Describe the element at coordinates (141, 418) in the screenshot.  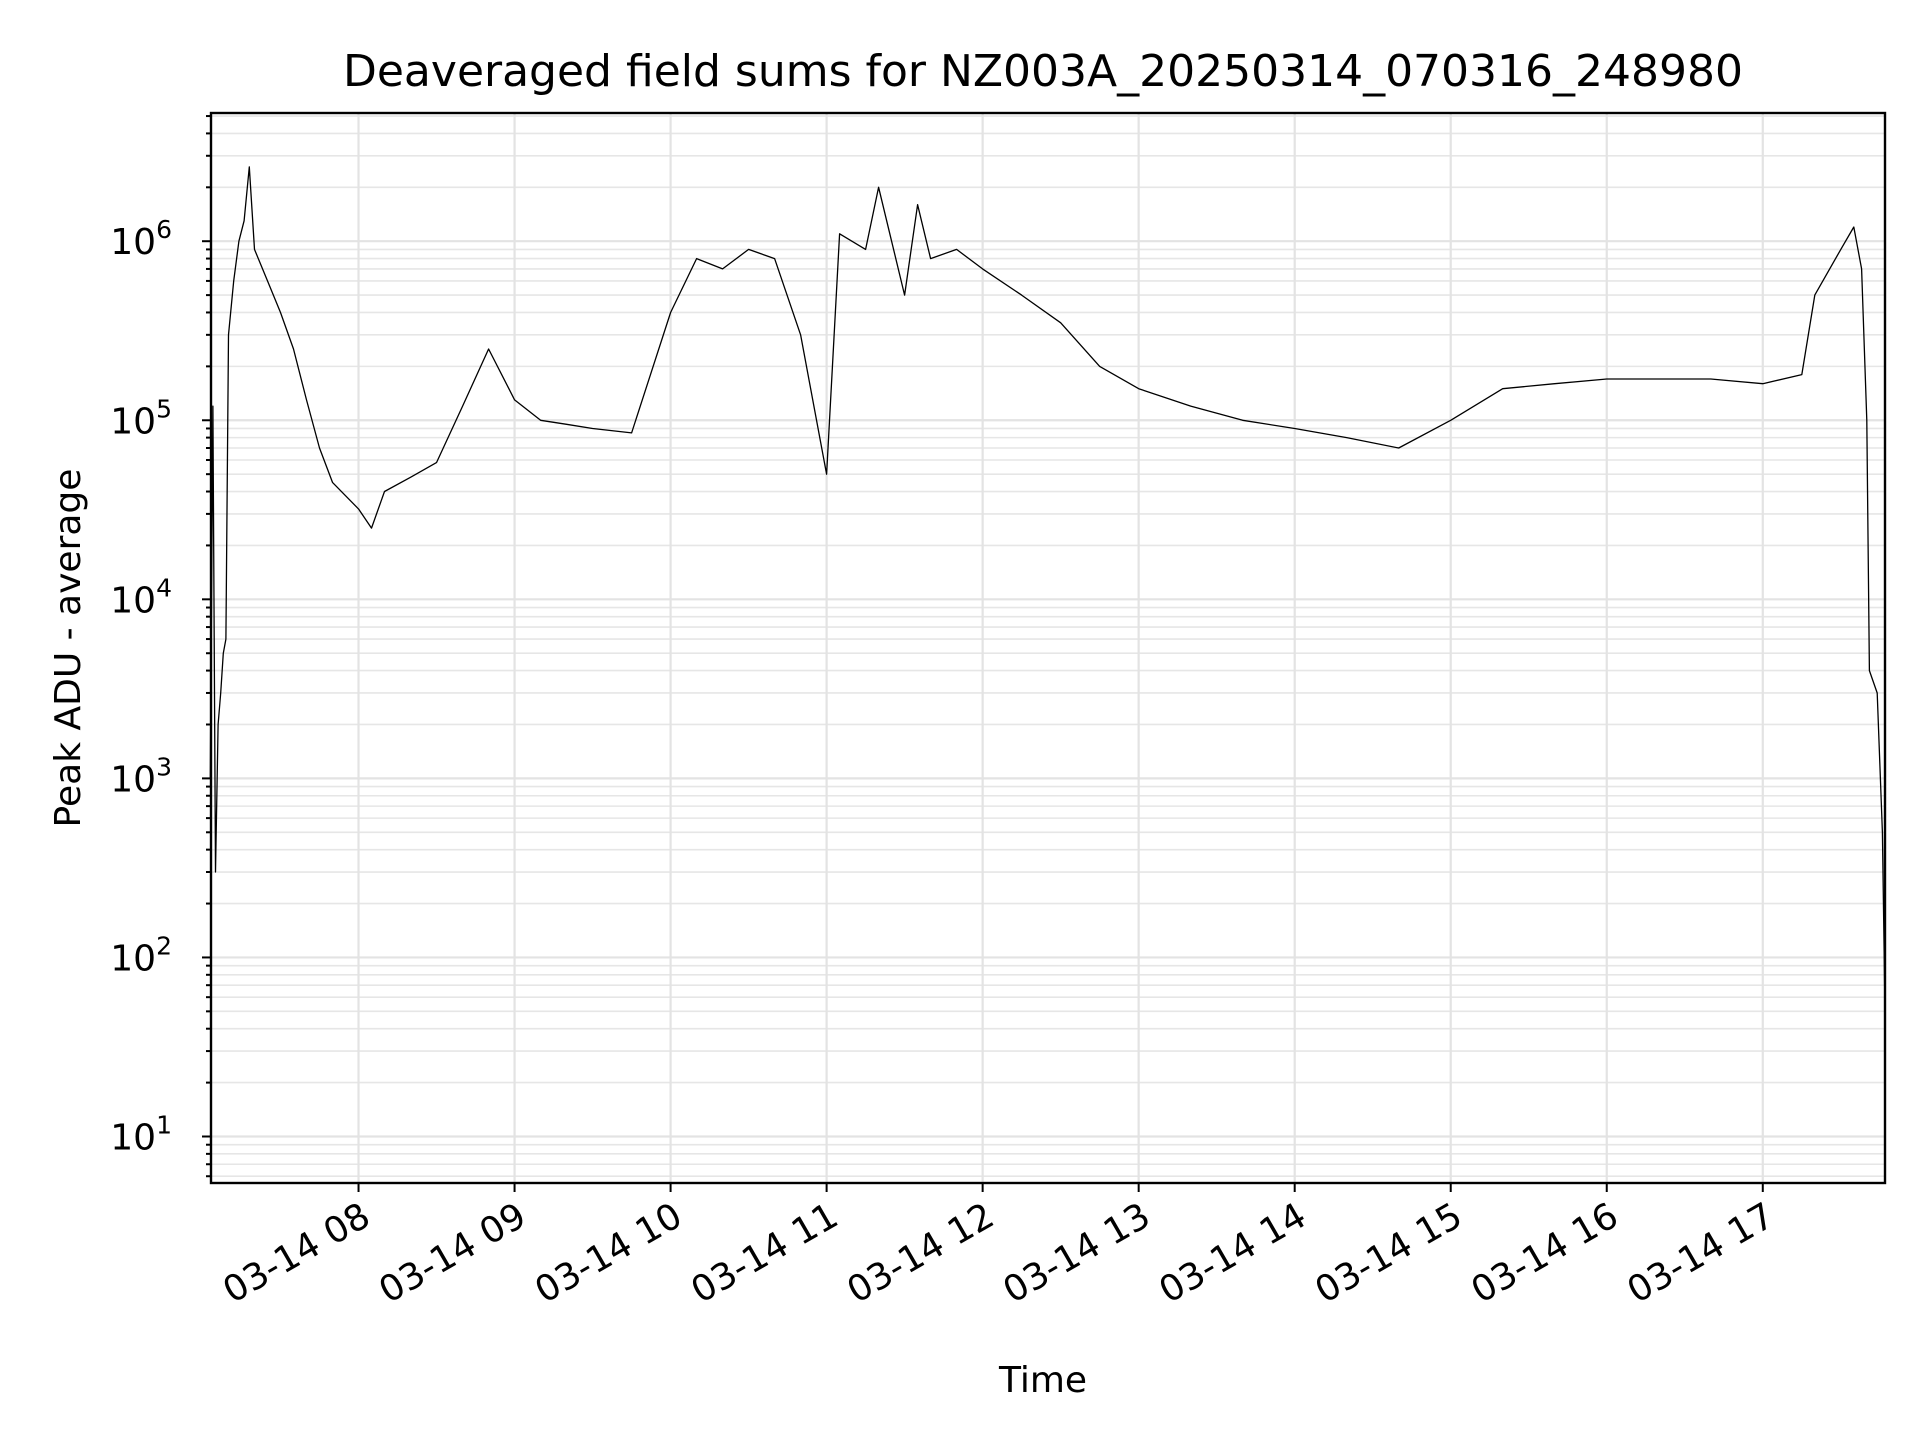
I see `y-tick-label: 10⁵` at that location.